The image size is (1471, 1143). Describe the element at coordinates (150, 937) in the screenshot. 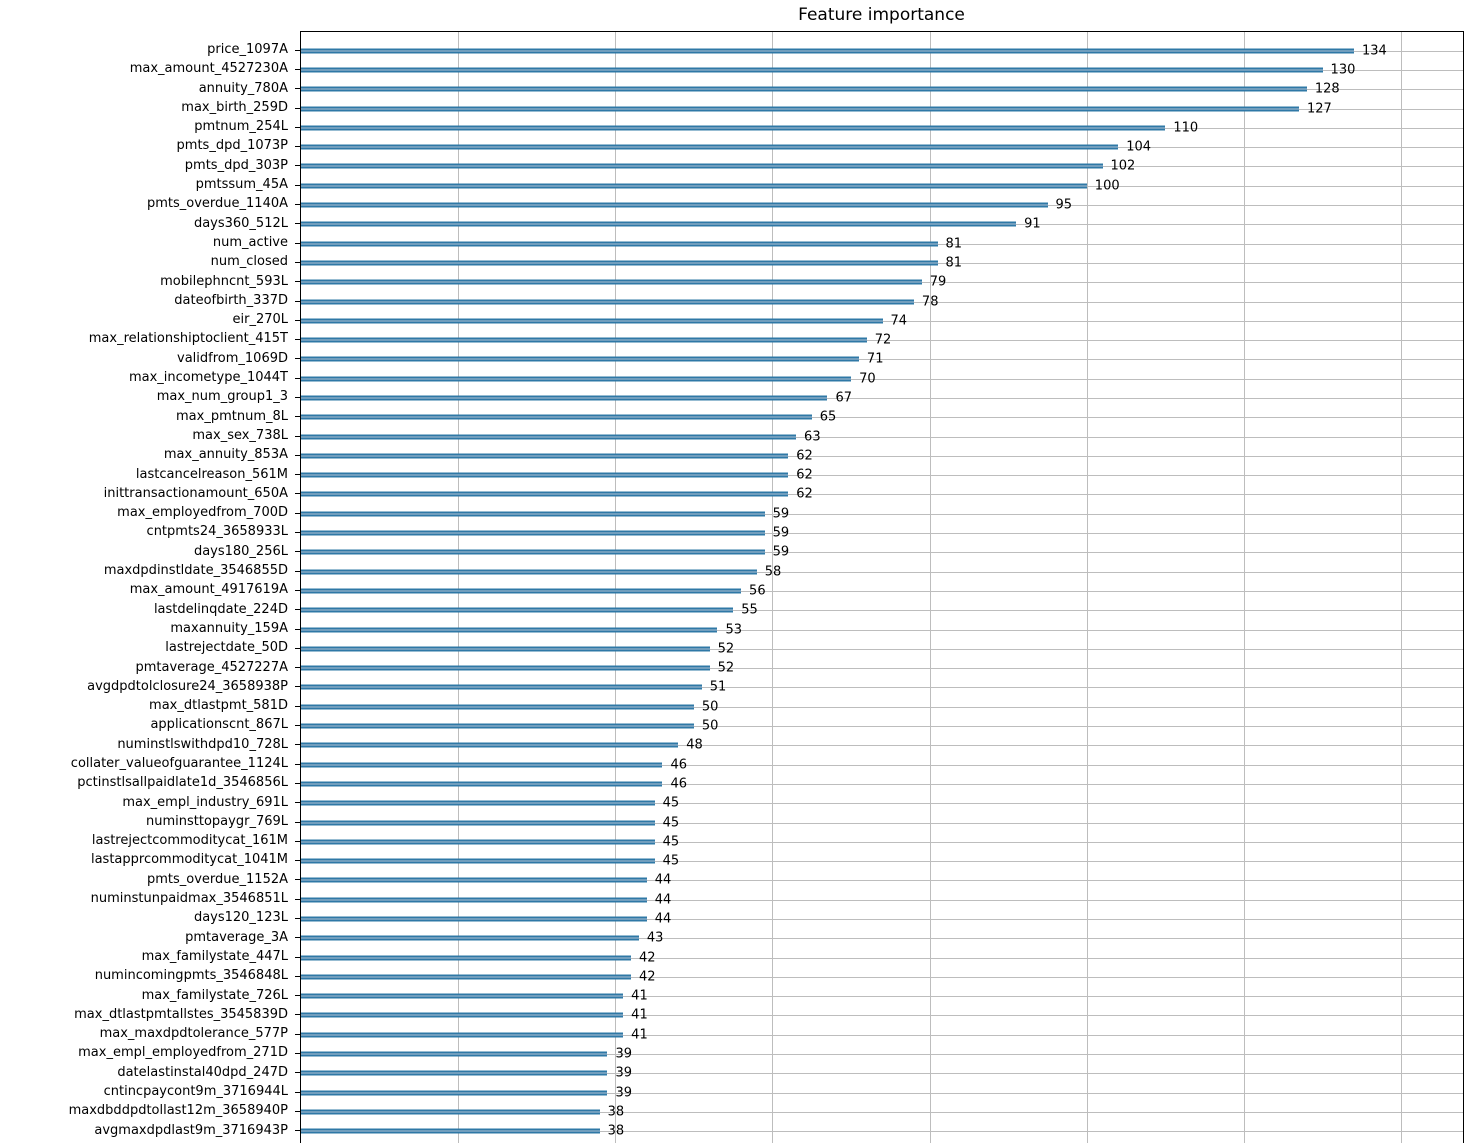

I see `y-tick-row: pmtaverage_3A` at that location.